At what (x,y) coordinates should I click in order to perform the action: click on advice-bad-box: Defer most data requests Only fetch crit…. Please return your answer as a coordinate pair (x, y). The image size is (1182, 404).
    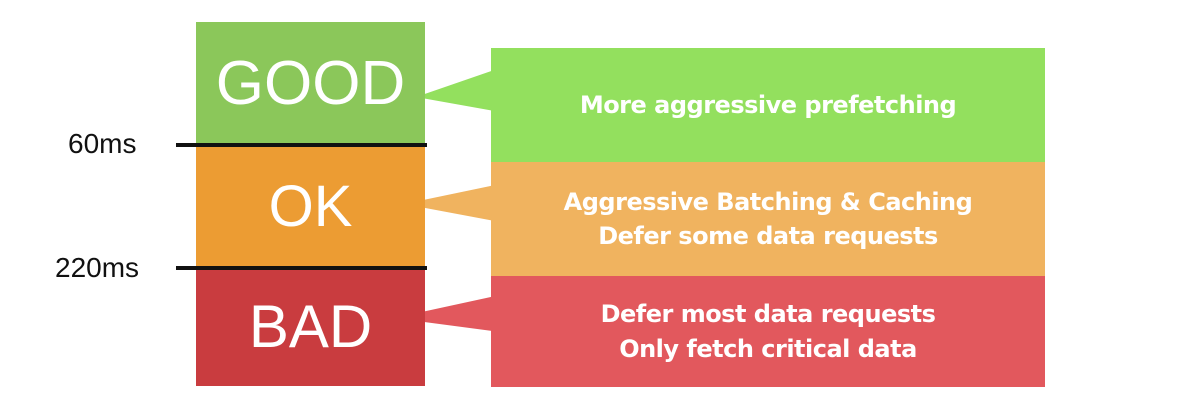
    Looking at the image, I should click on (768, 331).